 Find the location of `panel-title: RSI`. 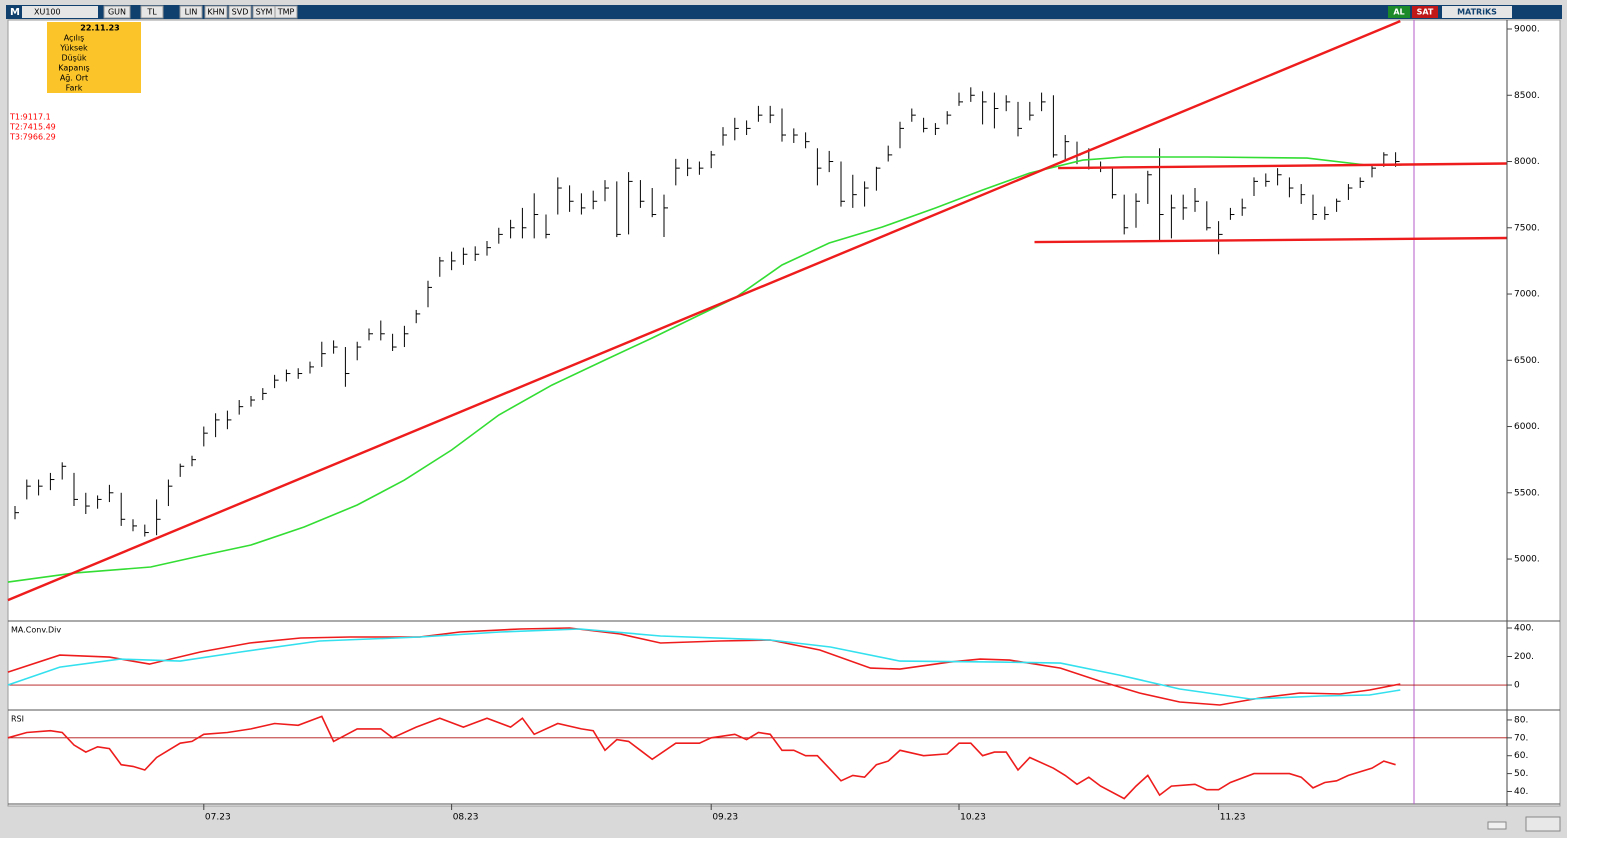

panel-title: RSI is located at coordinates (17, 719).